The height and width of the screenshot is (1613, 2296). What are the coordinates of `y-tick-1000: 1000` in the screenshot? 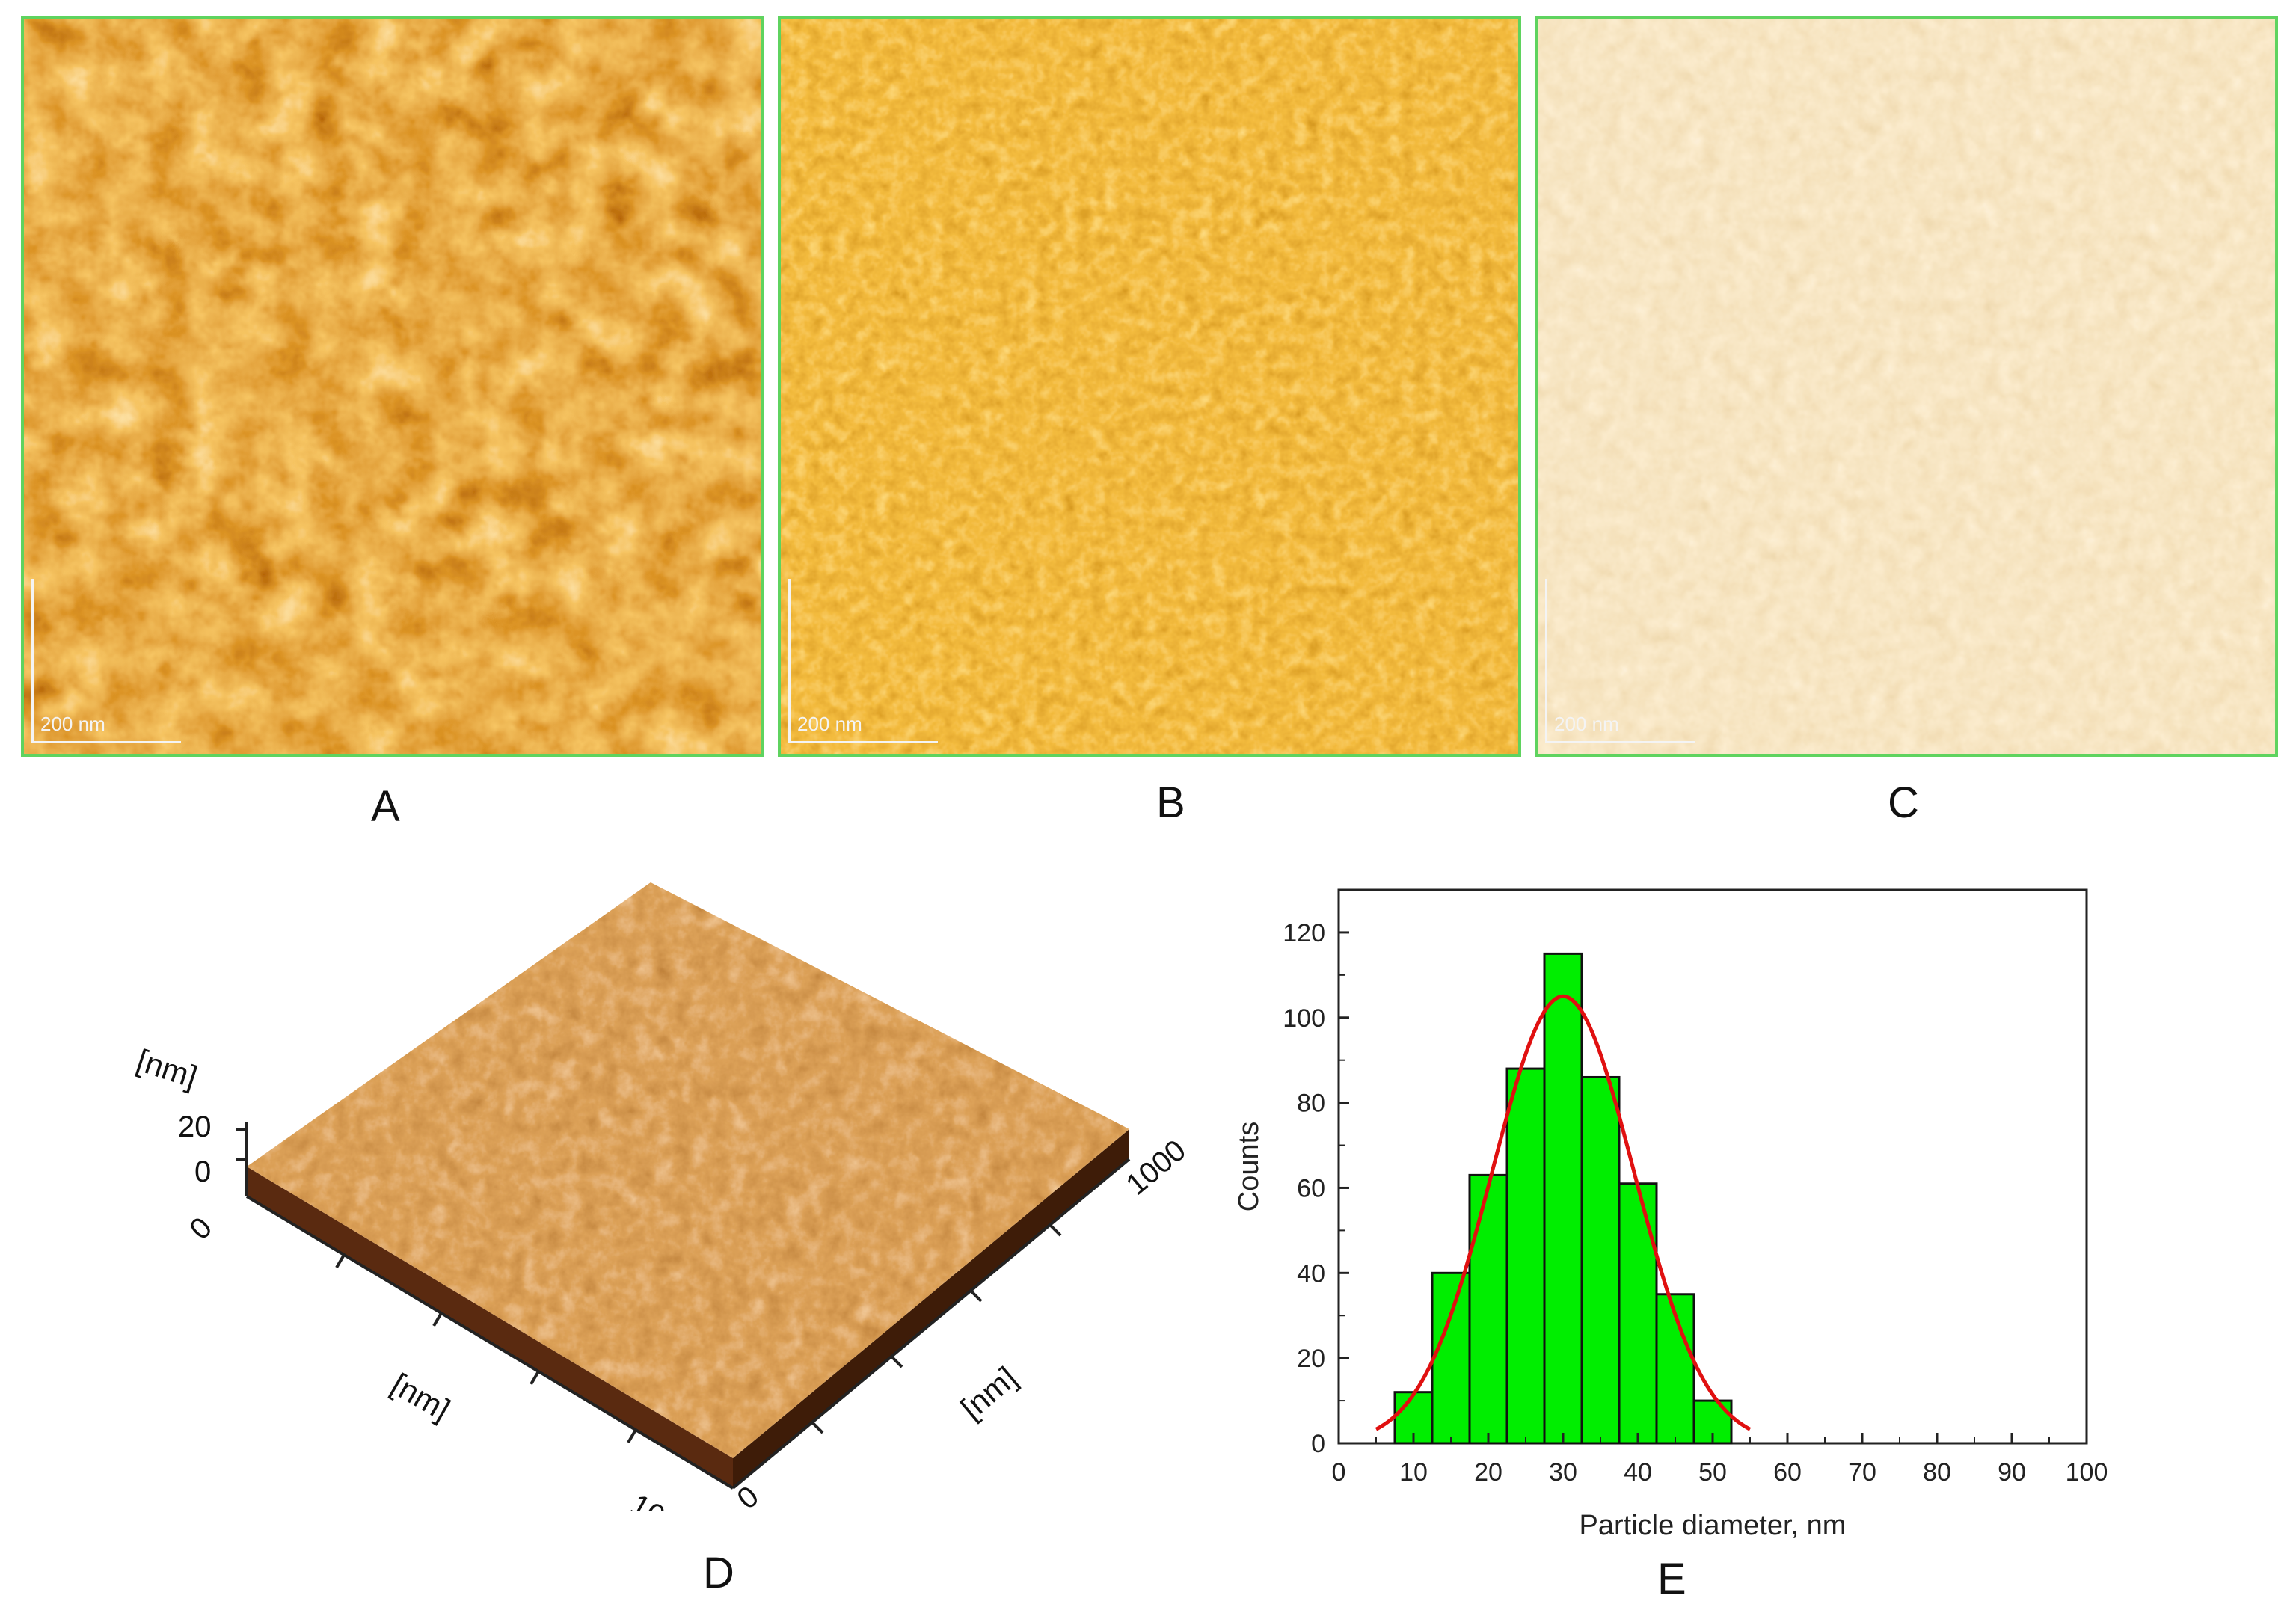 It's located at (1156, 1168).